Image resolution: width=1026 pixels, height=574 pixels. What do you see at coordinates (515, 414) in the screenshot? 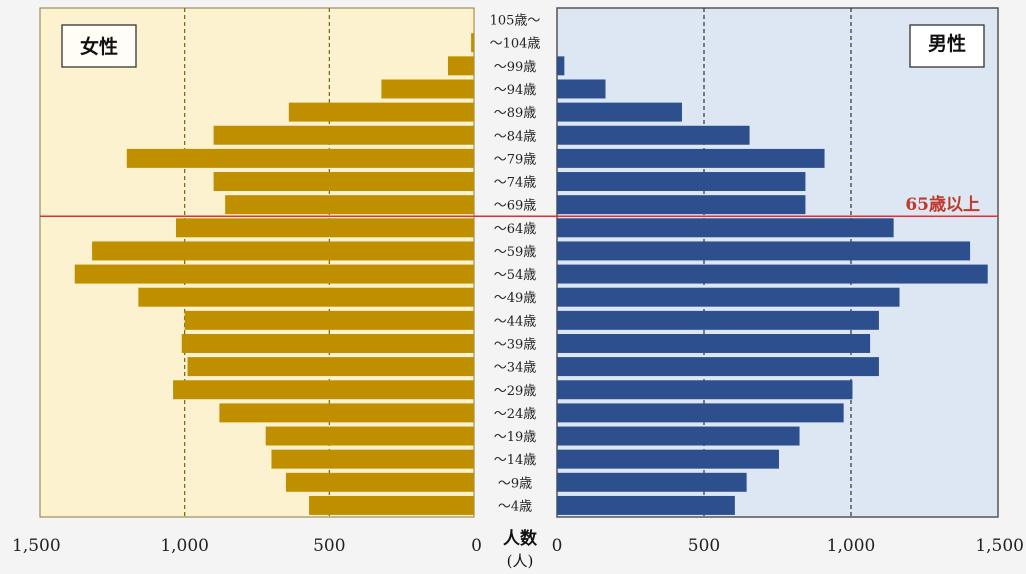
I see `age-label: 〜24歳` at bounding box center [515, 414].